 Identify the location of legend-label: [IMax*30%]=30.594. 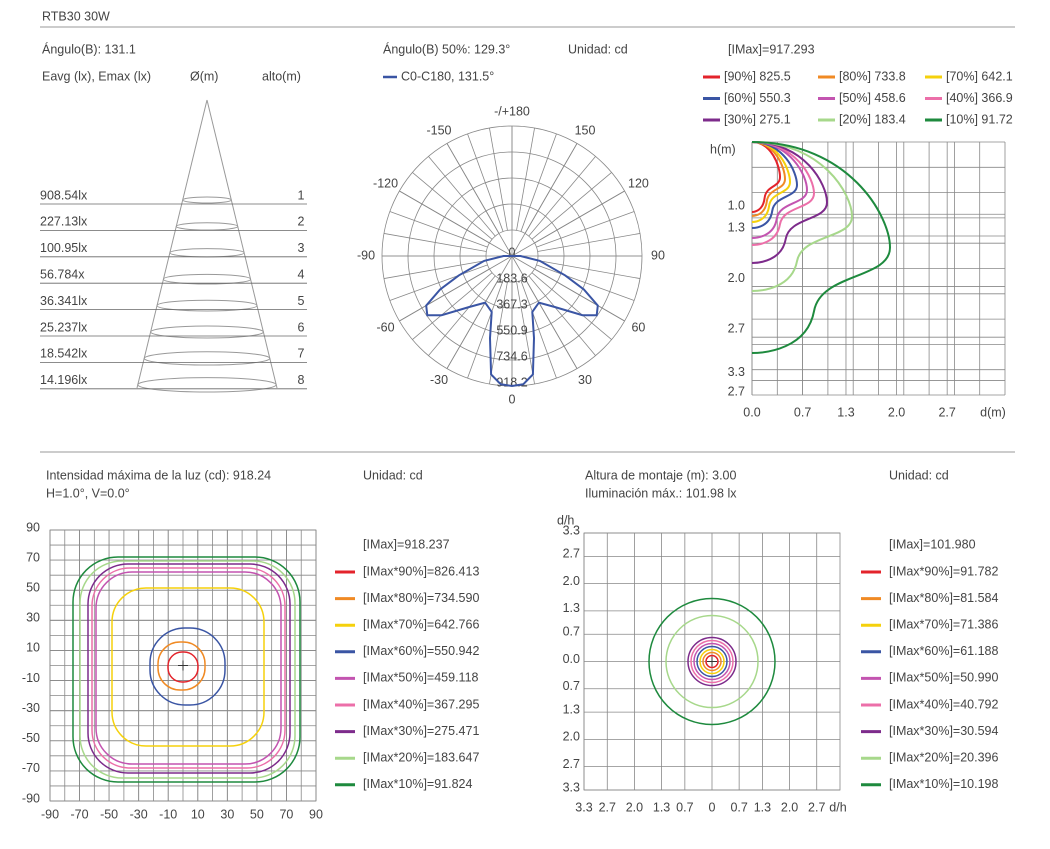
(943, 731).